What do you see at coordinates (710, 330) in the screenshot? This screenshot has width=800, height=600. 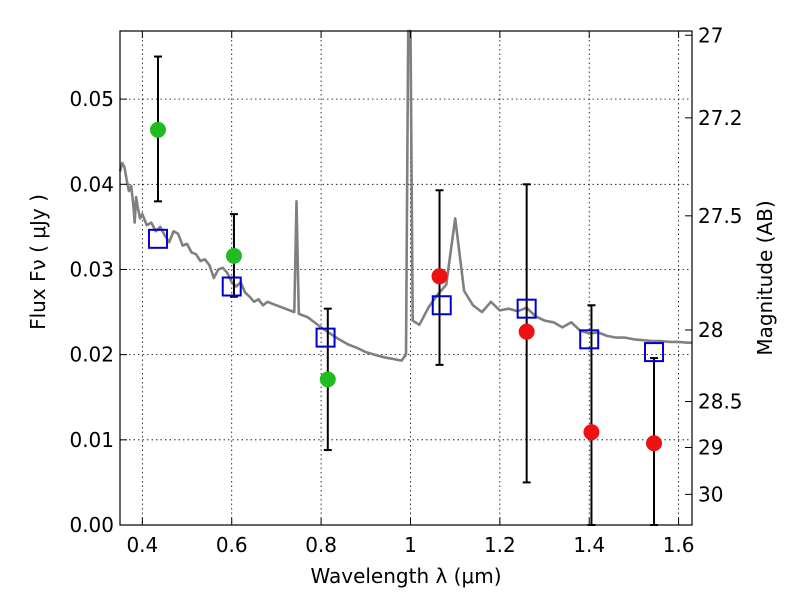 I see `right-tick-label: 28` at bounding box center [710, 330].